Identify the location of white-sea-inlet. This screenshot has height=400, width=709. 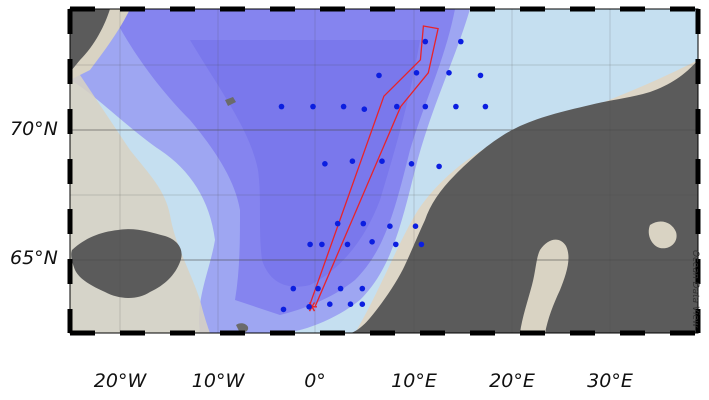
(662, 235).